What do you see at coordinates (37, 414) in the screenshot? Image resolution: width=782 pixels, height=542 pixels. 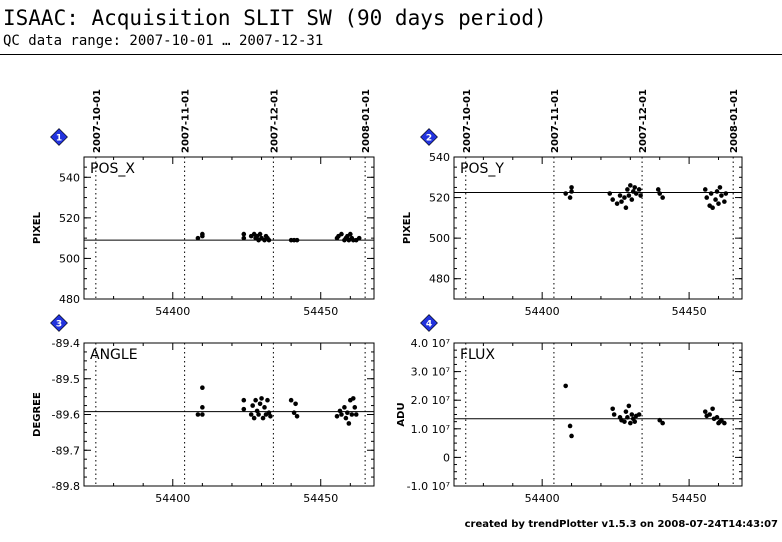 I see `y-axis-label: DEGREE` at bounding box center [37, 414].